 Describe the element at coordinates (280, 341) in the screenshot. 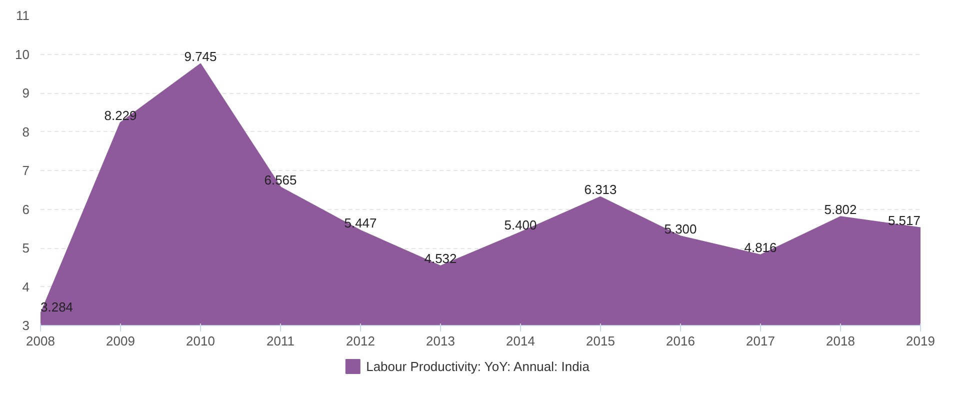

I see `x-tick-label: 2011` at that location.